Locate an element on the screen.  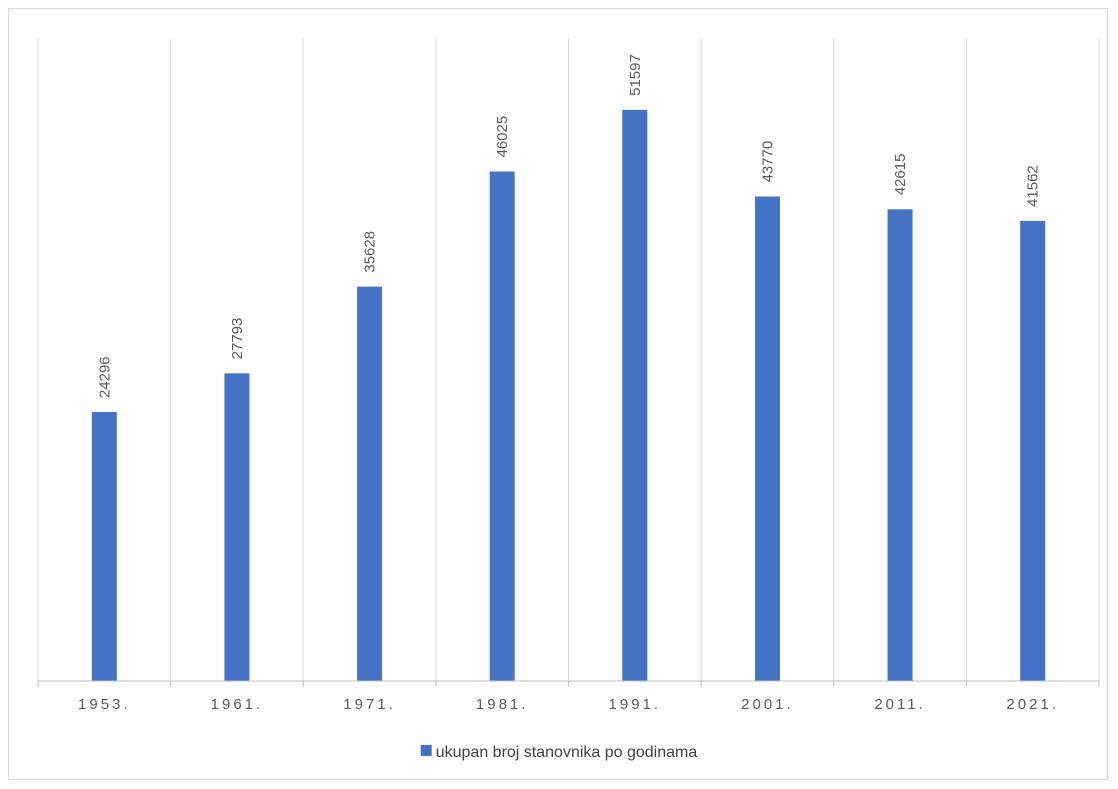
data-label: 42615 is located at coordinates (900, 175).